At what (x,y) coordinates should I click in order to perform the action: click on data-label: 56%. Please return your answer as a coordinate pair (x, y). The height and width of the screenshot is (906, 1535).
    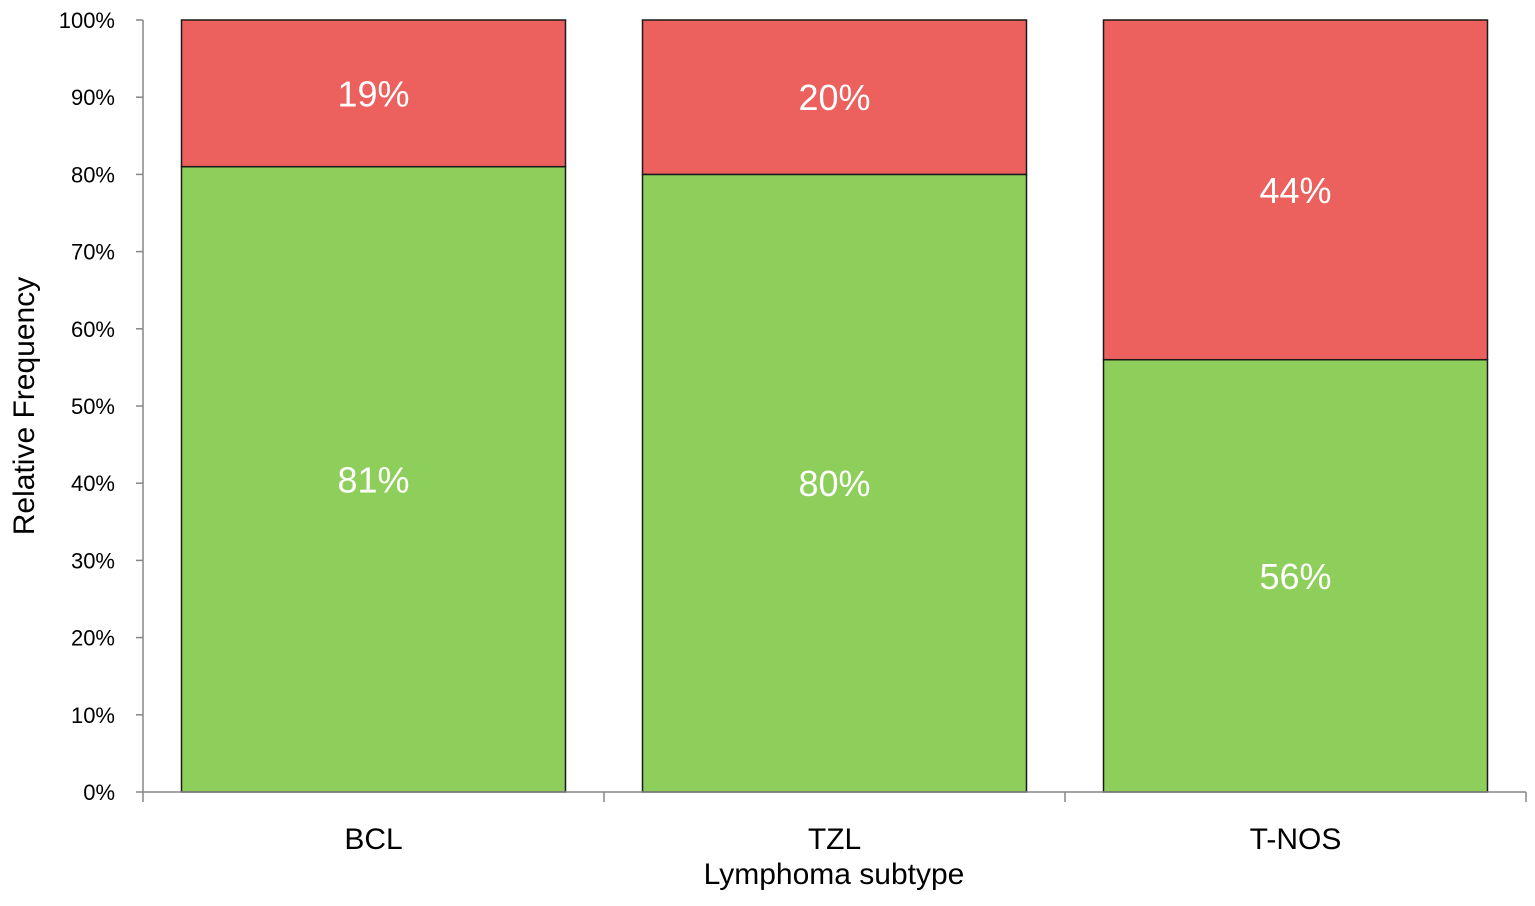
    Looking at the image, I should click on (1295, 576).